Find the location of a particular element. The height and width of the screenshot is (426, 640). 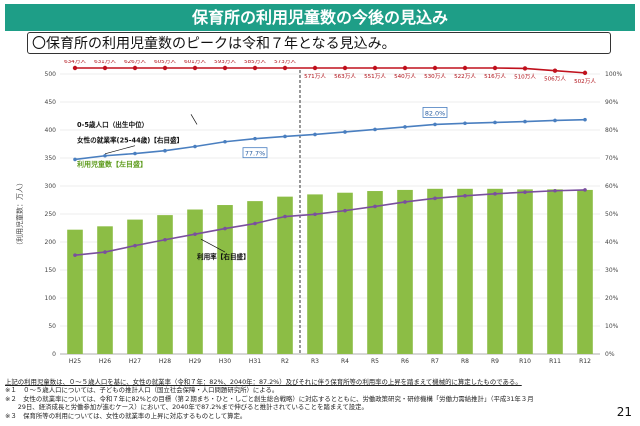

population-data-label: 593万人 is located at coordinates (225, 62).